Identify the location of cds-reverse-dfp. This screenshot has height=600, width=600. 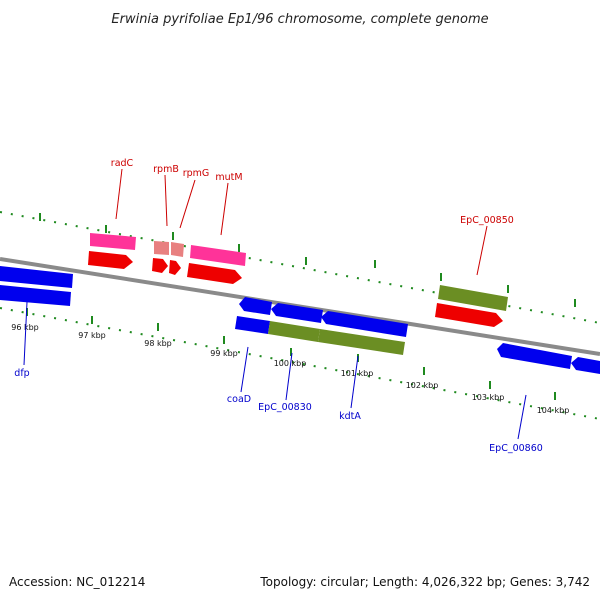
(35, 295).